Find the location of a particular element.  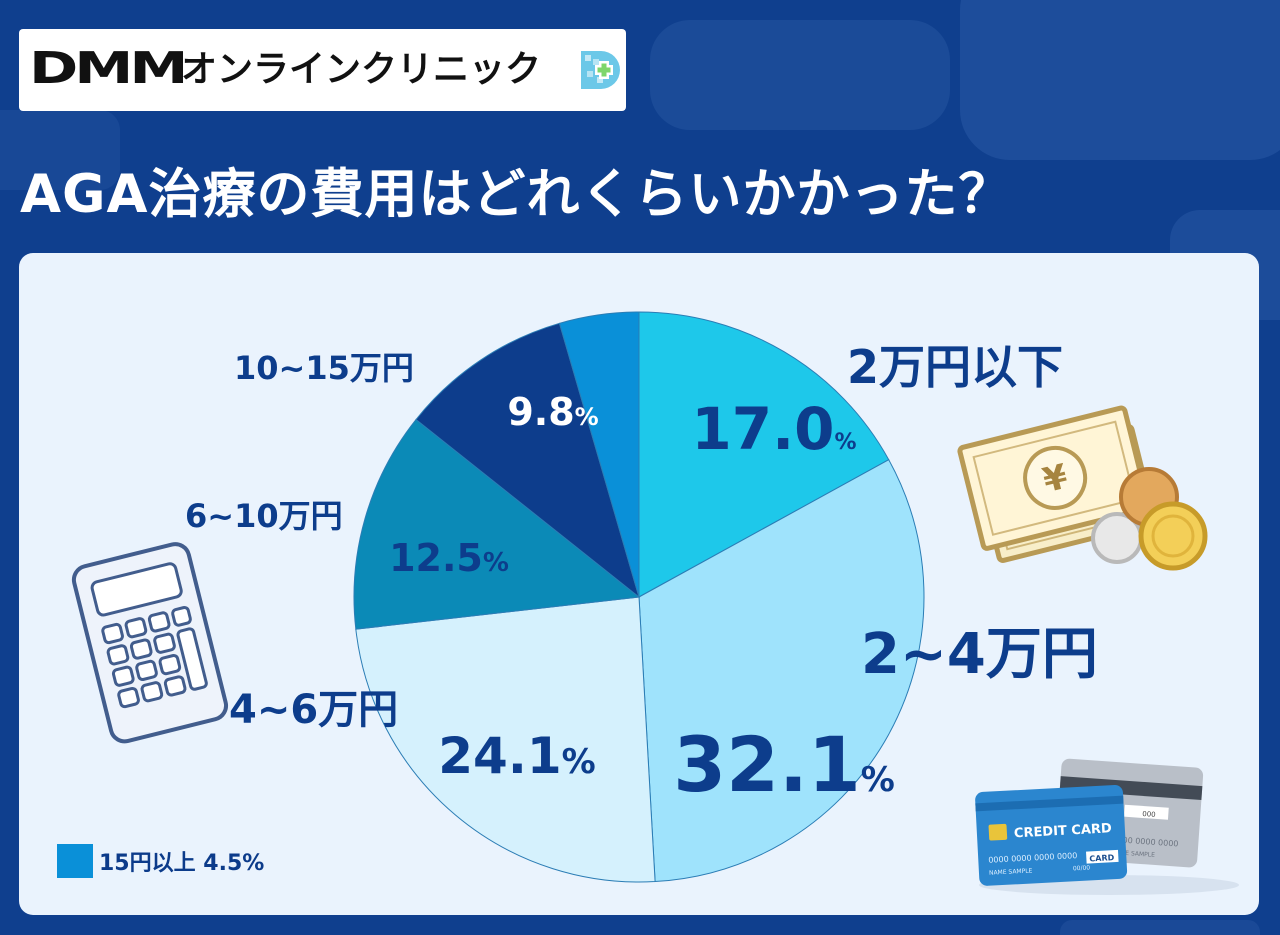

category-label-2: 2~4万円 is located at coordinates (979, 654).